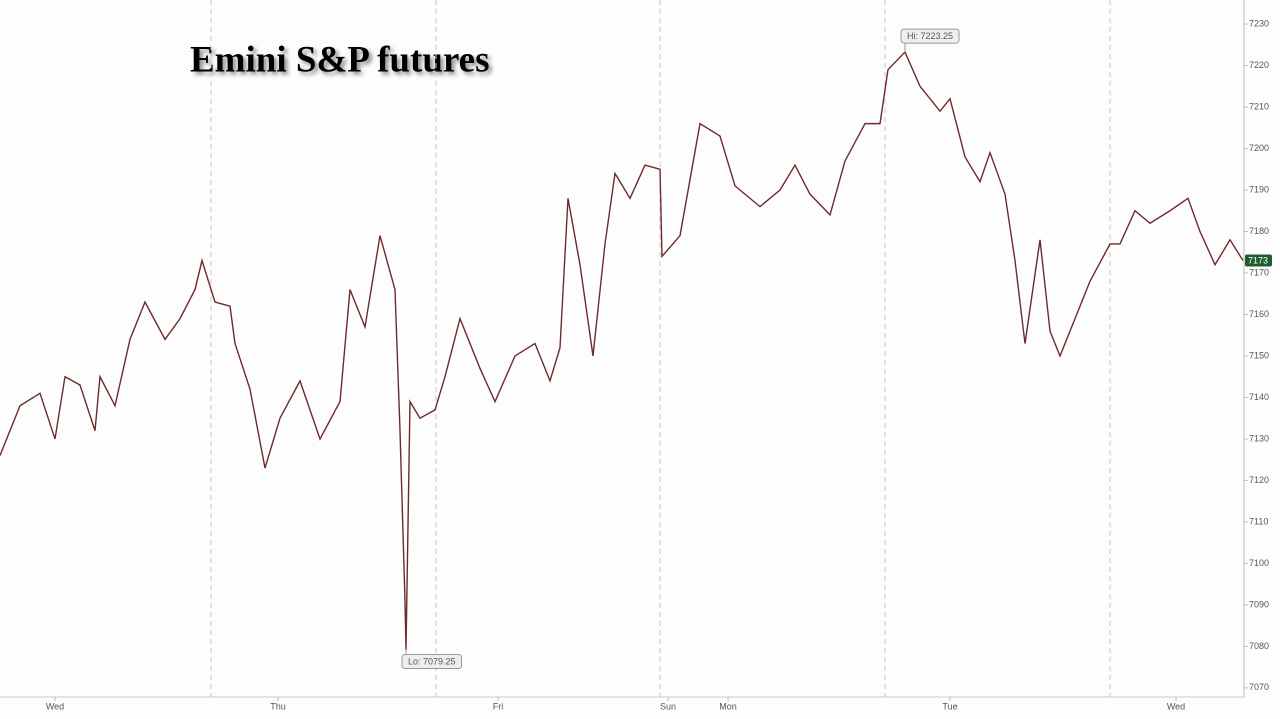 Image resolution: width=1280 pixels, height=719 pixels. What do you see at coordinates (1259, 272) in the screenshot?
I see `y-tick-label: 7170` at bounding box center [1259, 272].